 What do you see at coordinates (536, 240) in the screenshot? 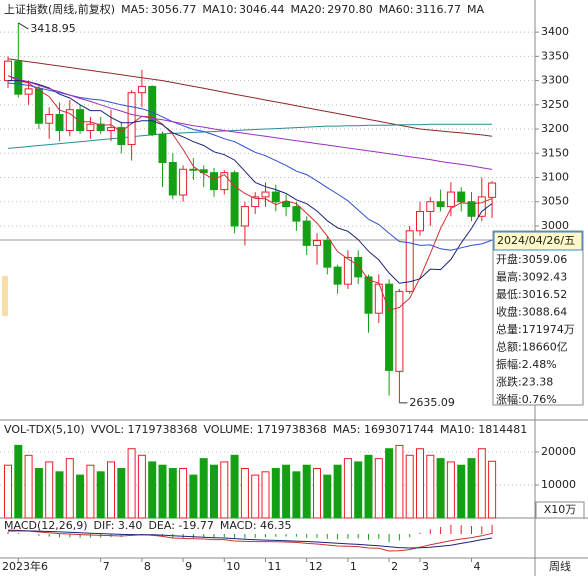
I see `info-date: 2024/04/26/五` at bounding box center [536, 240].